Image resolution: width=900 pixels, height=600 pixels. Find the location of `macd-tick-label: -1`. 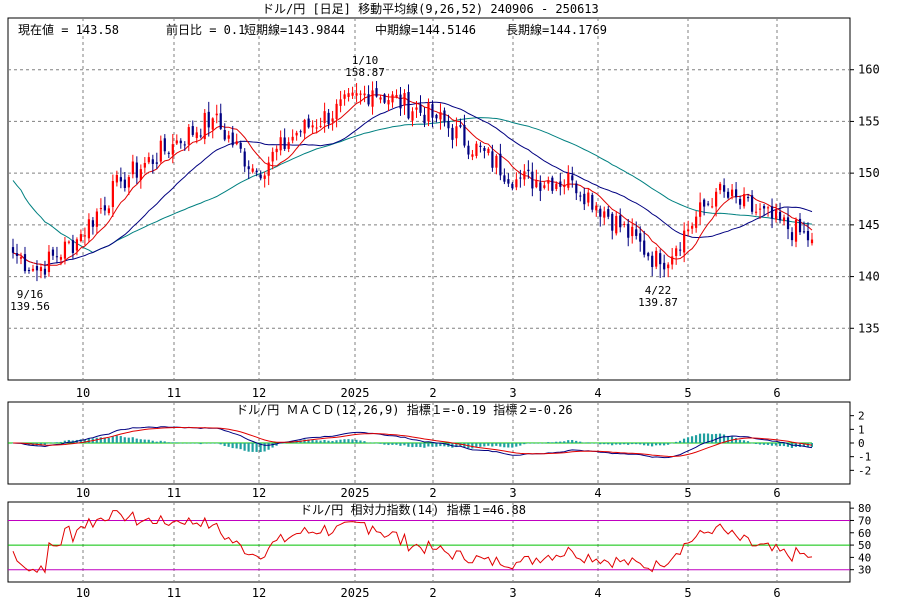

macd-tick-label: -1 is located at coordinates (864, 457).